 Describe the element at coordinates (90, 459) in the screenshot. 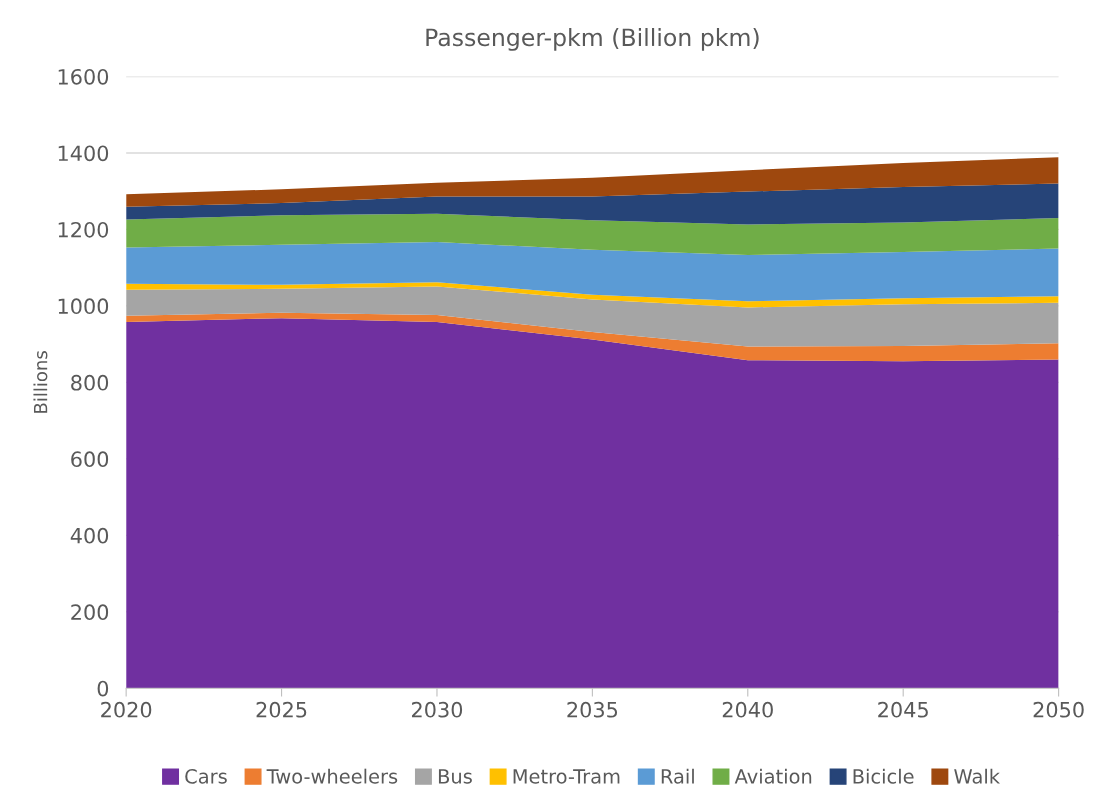

I see `y-tick-label: 600` at that location.